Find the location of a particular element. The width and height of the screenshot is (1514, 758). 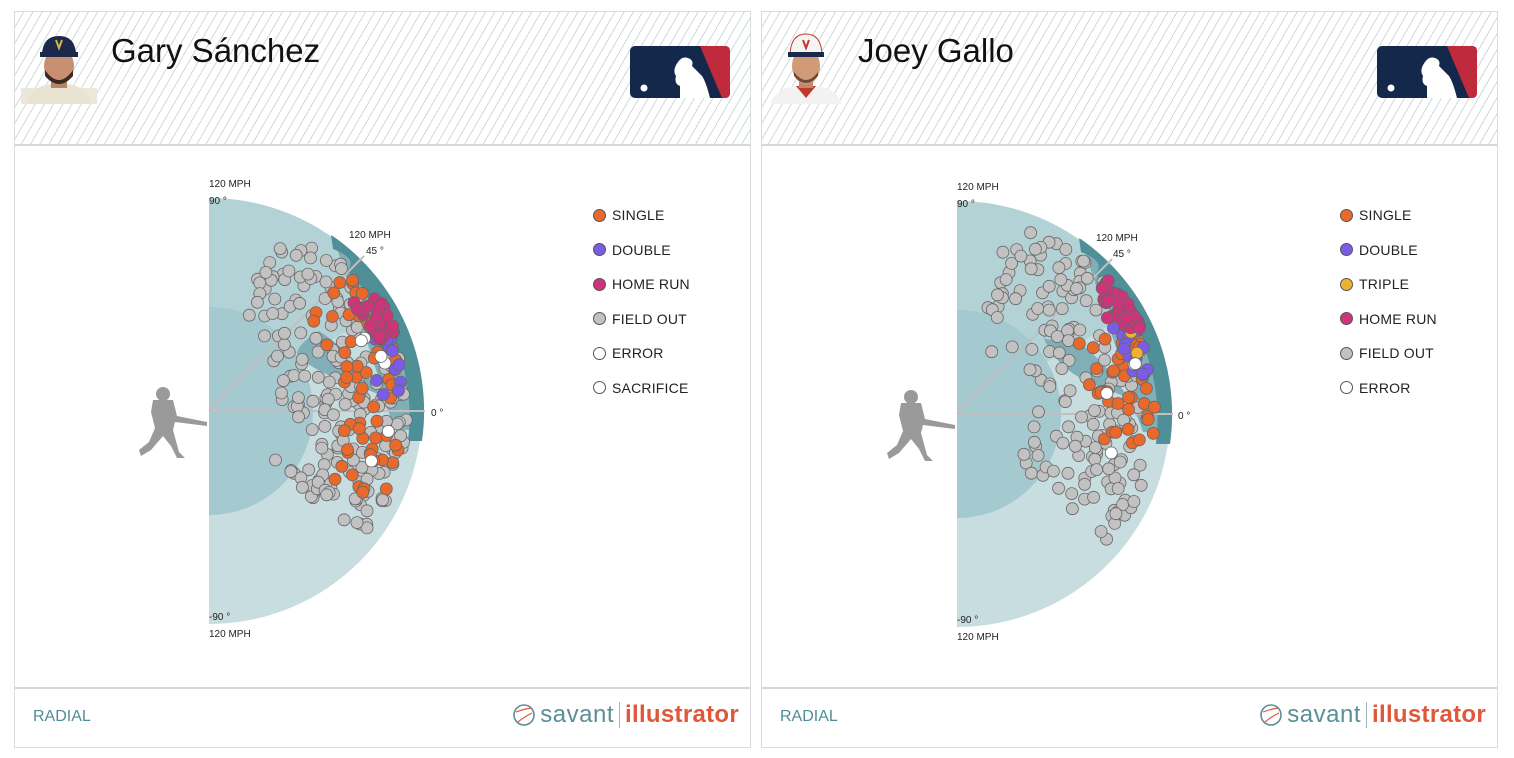

legend-item-field-out: FIELD OUT is located at coordinates (1388, 353).